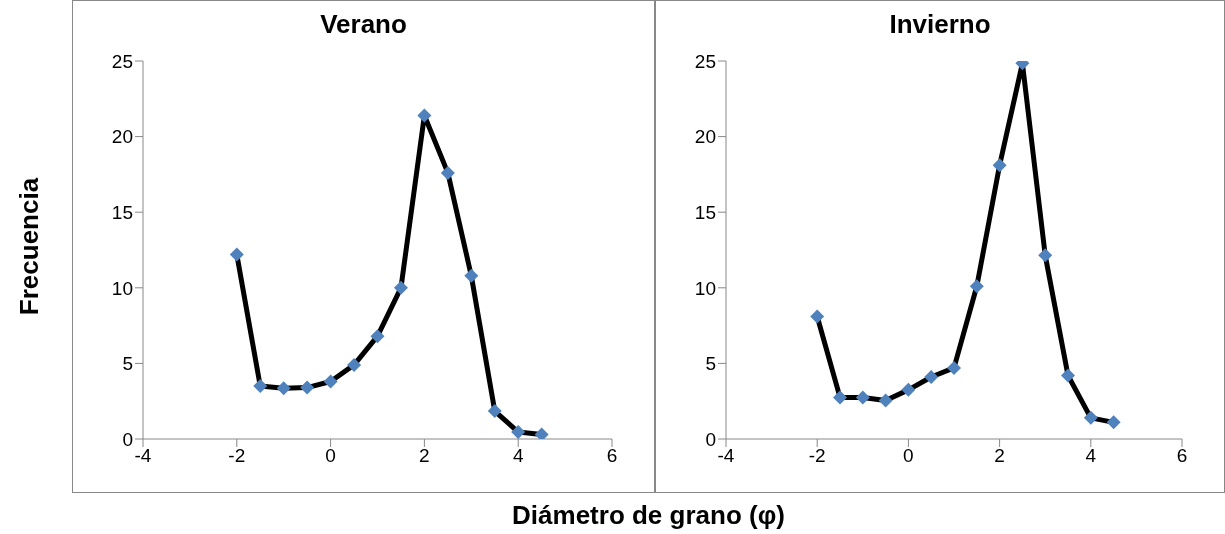 Image resolution: width=1225 pixels, height=534 pixels. Describe the element at coordinates (30, 246) in the screenshot. I see `y-axis-title: Frecuencia` at that location.